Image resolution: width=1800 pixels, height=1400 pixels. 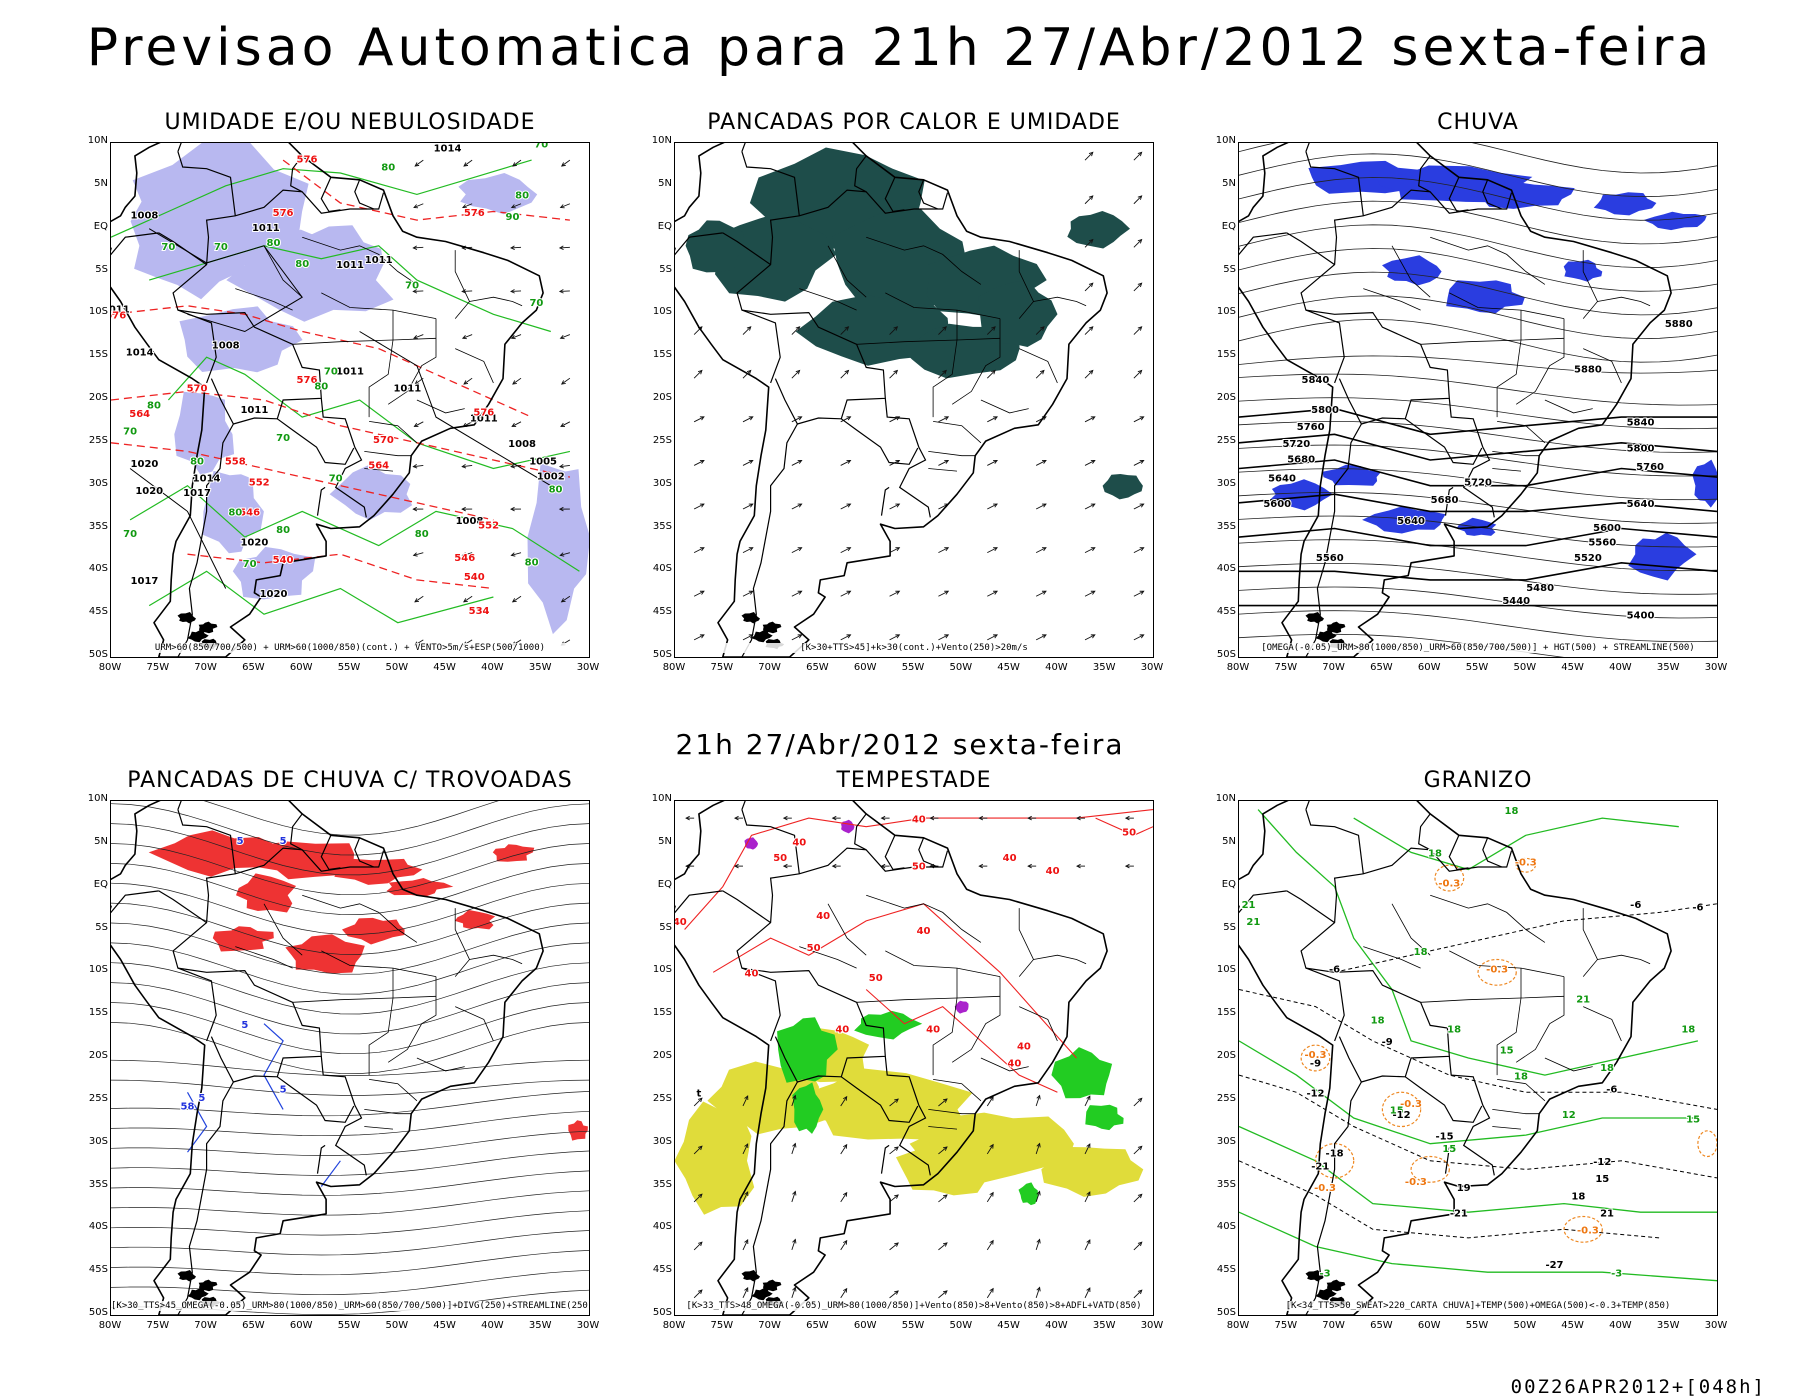 What do you see at coordinates (913, 667) in the screenshot?
I see `lon-tick-label: 55W` at bounding box center [913, 667].